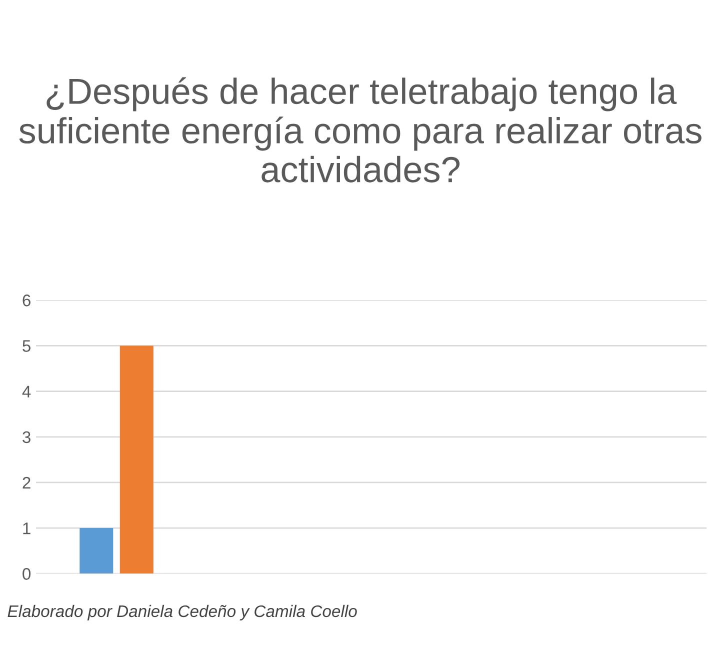 Image resolution: width=721 pixels, height=667 pixels. Describe the element at coordinates (26, 346) in the screenshot. I see `y-tick-label: 5` at that location.